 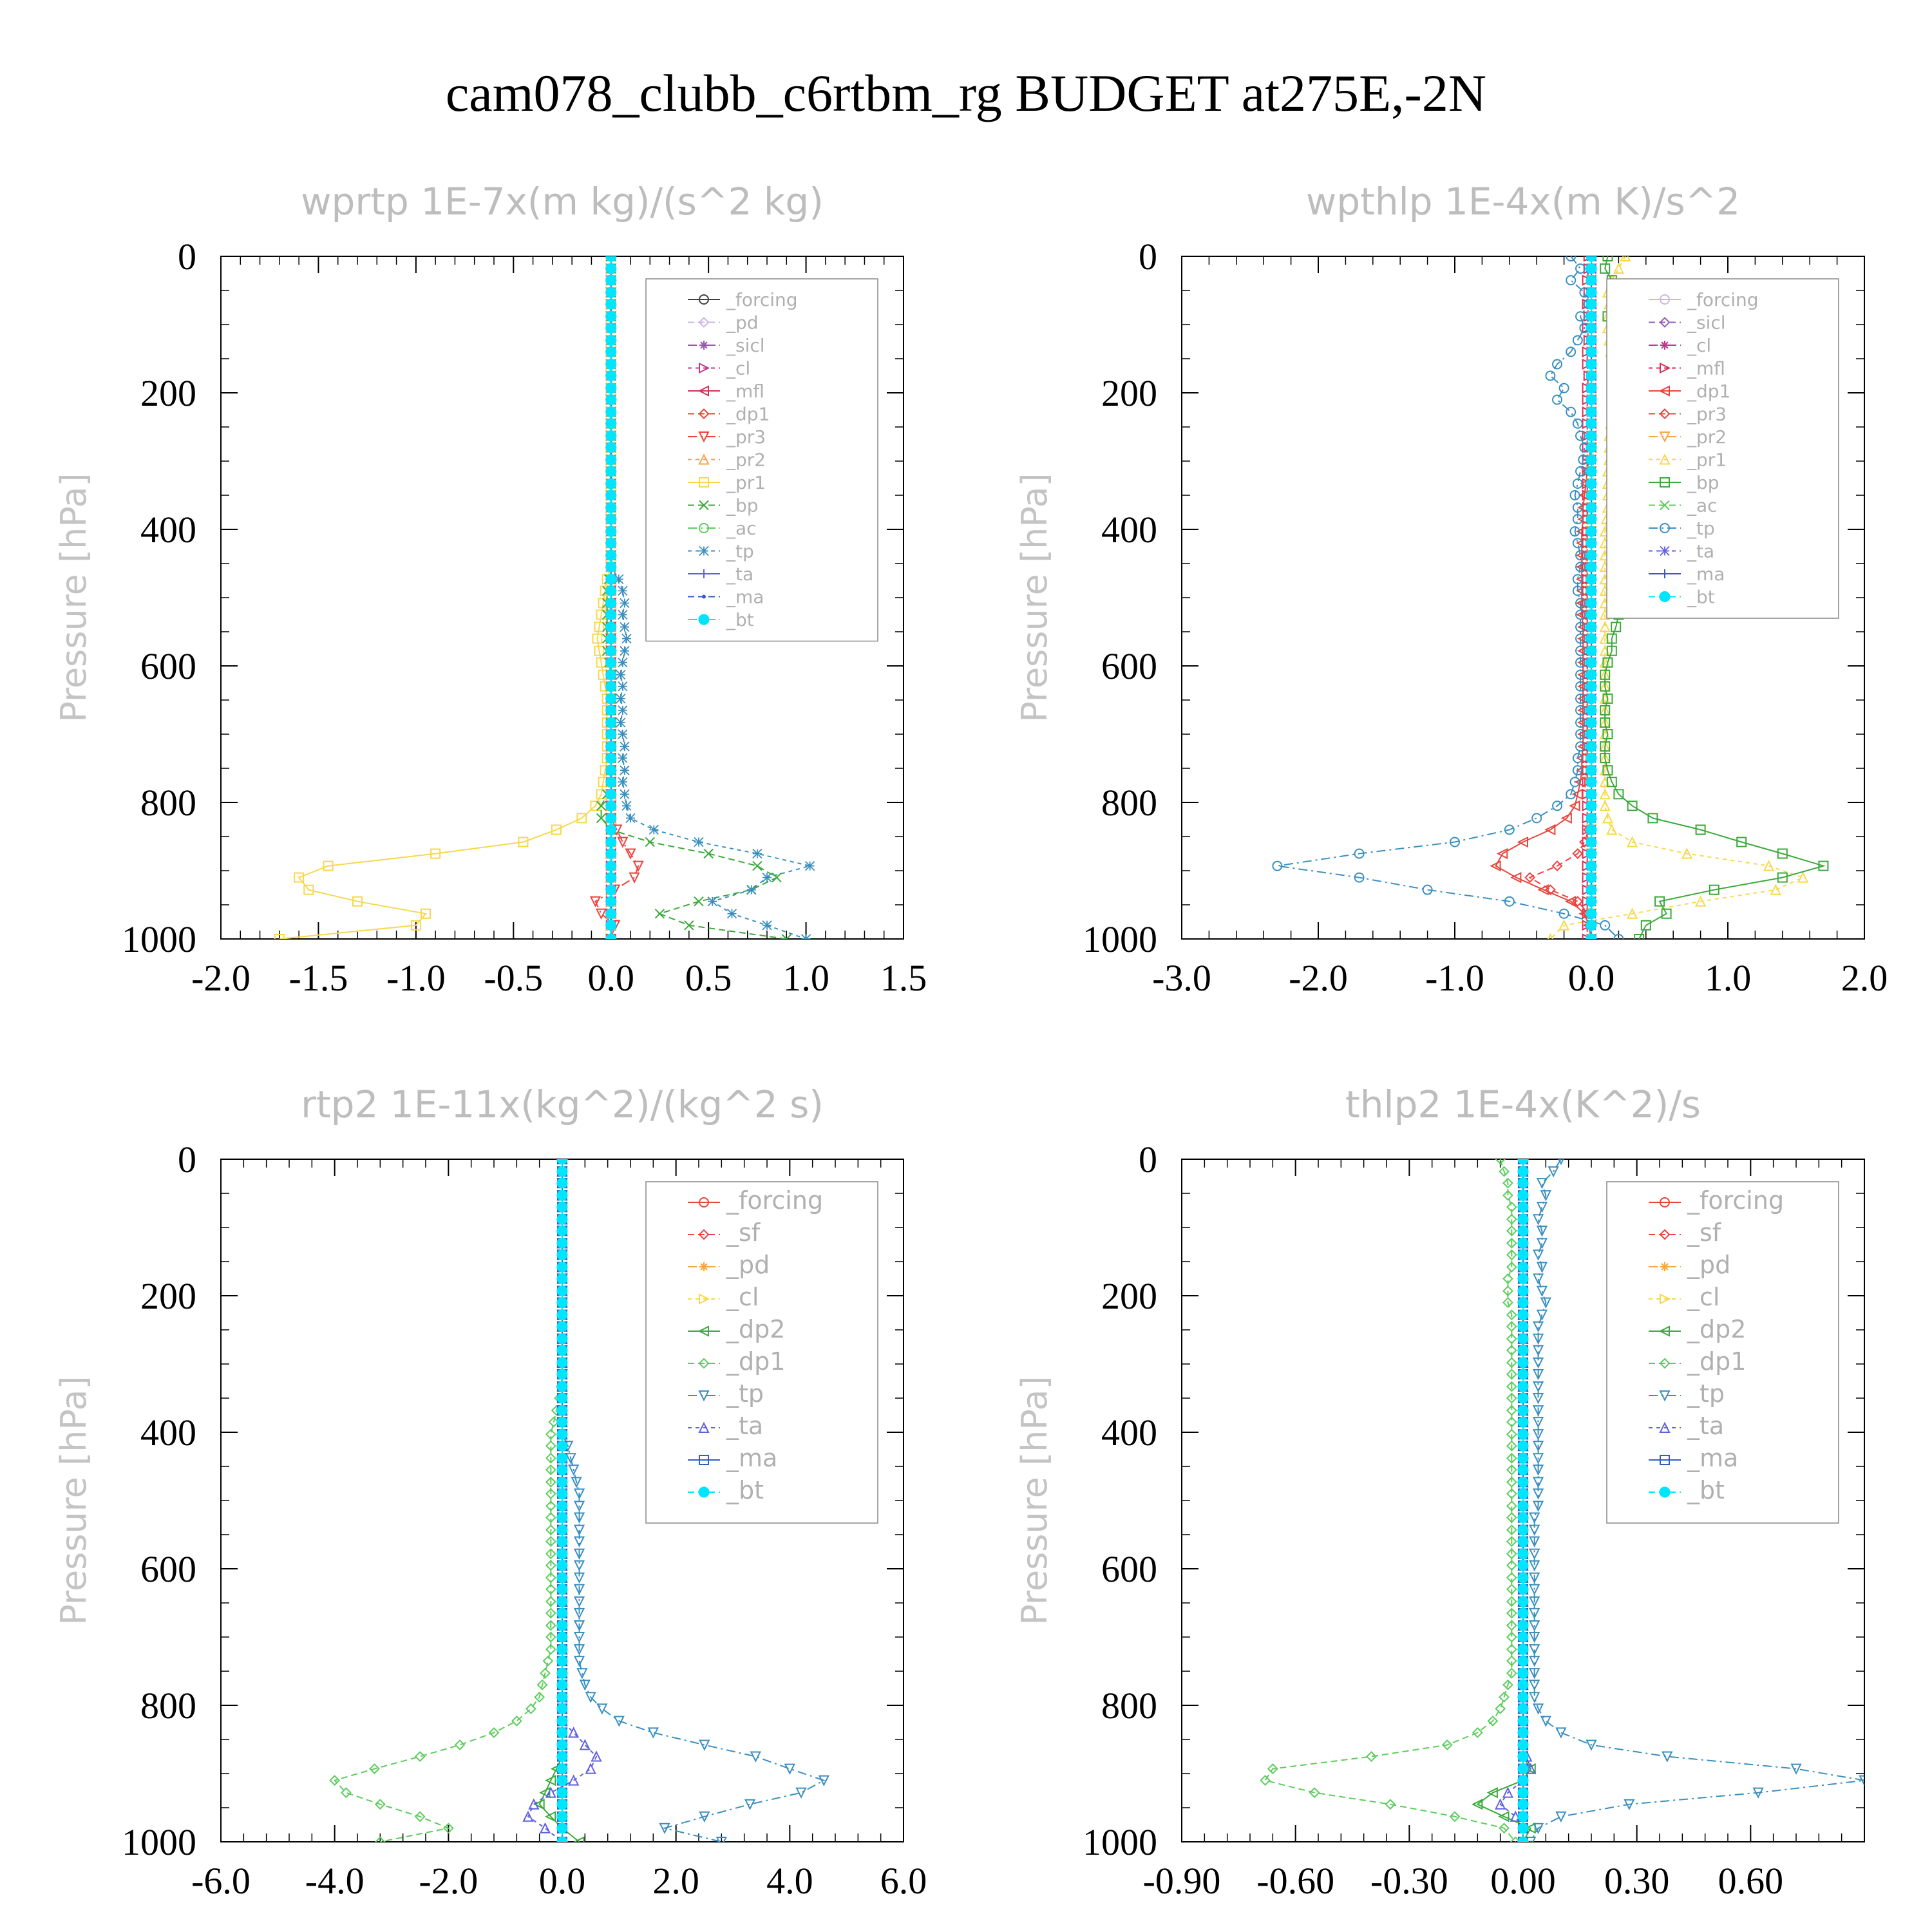 What do you see at coordinates (721, 619) in the screenshot?
I see `legend-item: _bt` at bounding box center [721, 619].